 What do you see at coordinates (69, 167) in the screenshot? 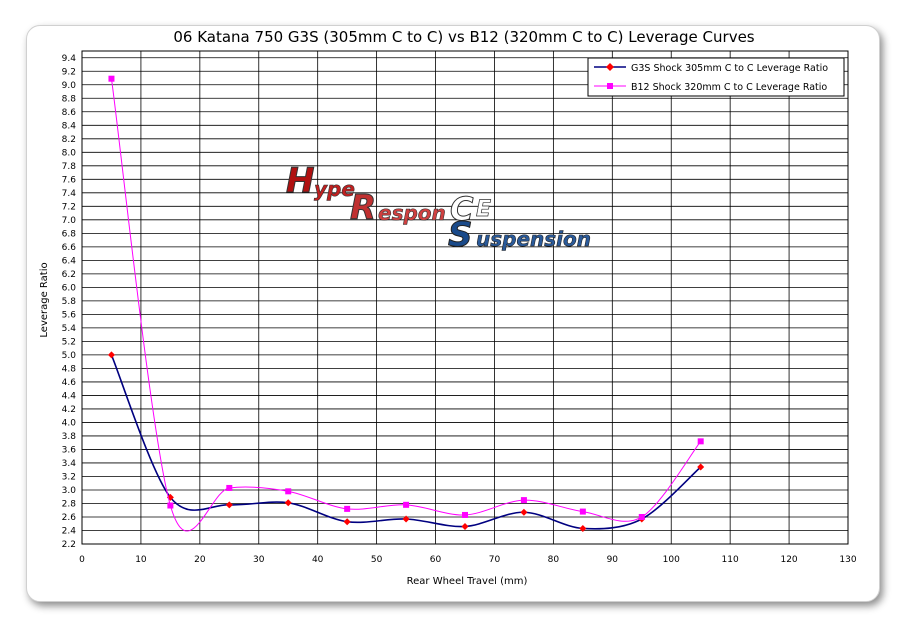
I see `y-tick-label: 7.8` at bounding box center [69, 167].